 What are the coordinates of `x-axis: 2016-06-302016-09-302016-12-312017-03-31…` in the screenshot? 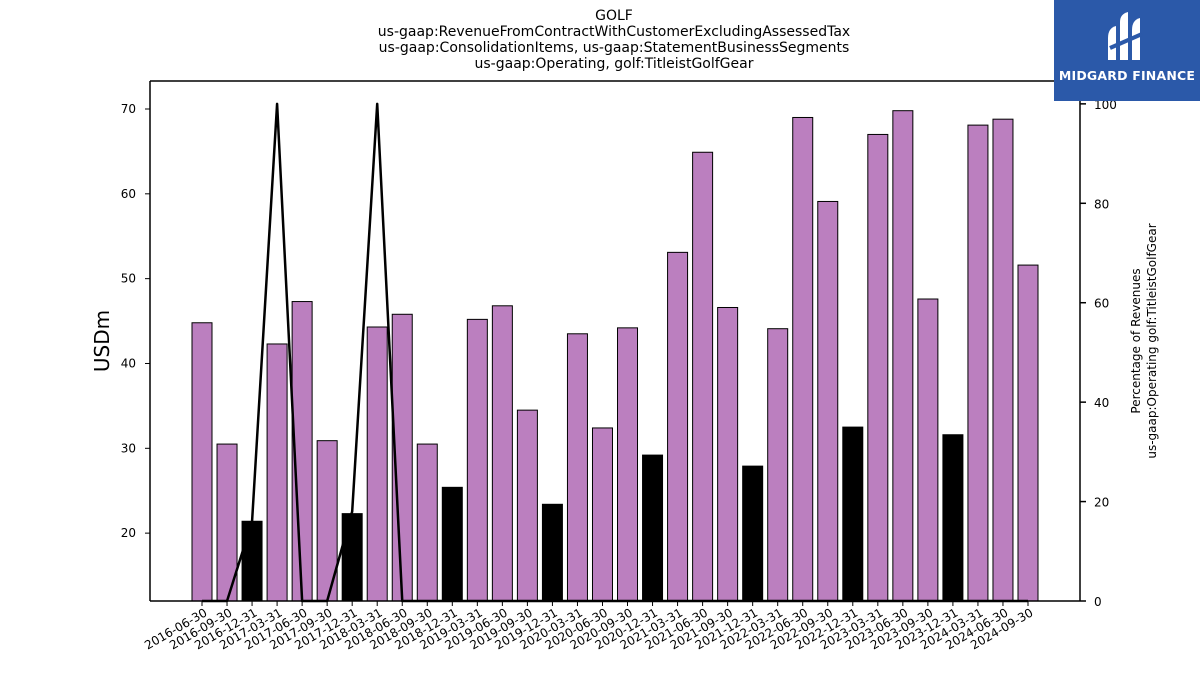 It's located at (589, 626).